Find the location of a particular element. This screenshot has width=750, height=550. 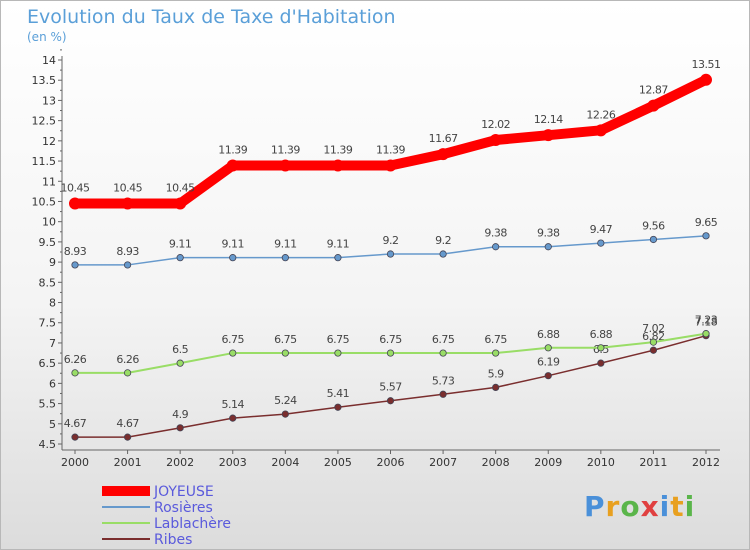

logo-letter: P is located at coordinates (595, 506).